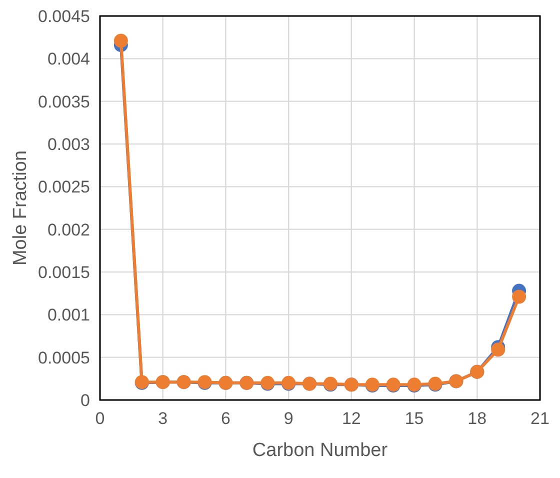  I want to click on y-axis-title: Mole Fraction, so click(20, 208).